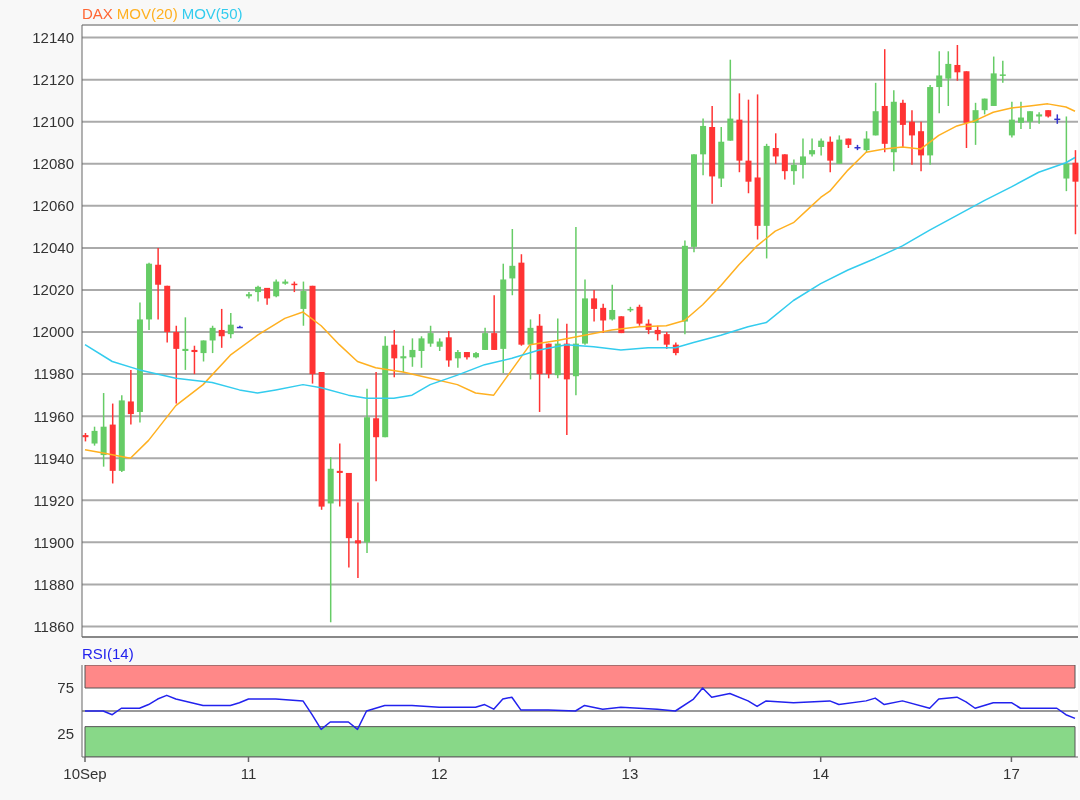  What do you see at coordinates (108, 653) in the screenshot?
I see `text: RSI(14)` at bounding box center [108, 653].